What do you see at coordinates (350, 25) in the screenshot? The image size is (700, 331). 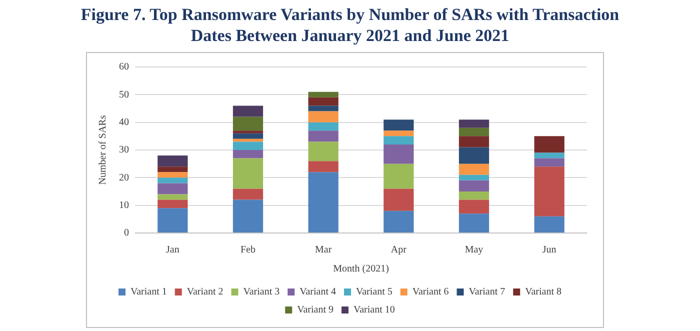 I see `chart-title: Figure 7. Top Ransomware Variants by Number of SARs with Transaction Dates Between January 2021 and June 2021` at bounding box center [350, 25].